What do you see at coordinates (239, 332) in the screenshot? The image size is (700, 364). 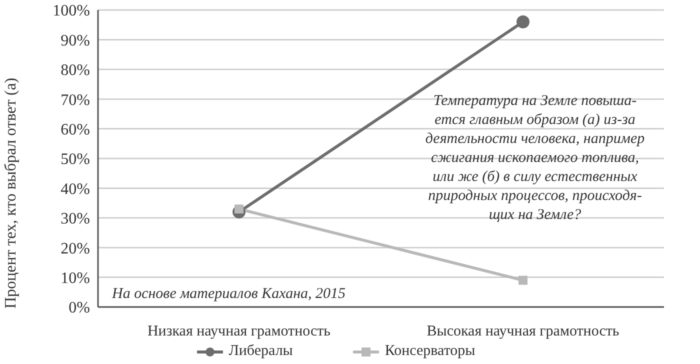 I see `x-tick-label: Низкая научная грамотность` at bounding box center [239, 332].